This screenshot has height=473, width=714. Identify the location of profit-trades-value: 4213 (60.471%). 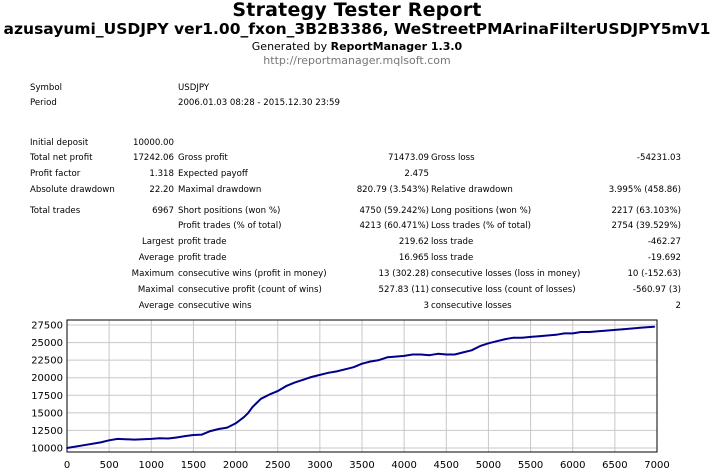
(394, 226).